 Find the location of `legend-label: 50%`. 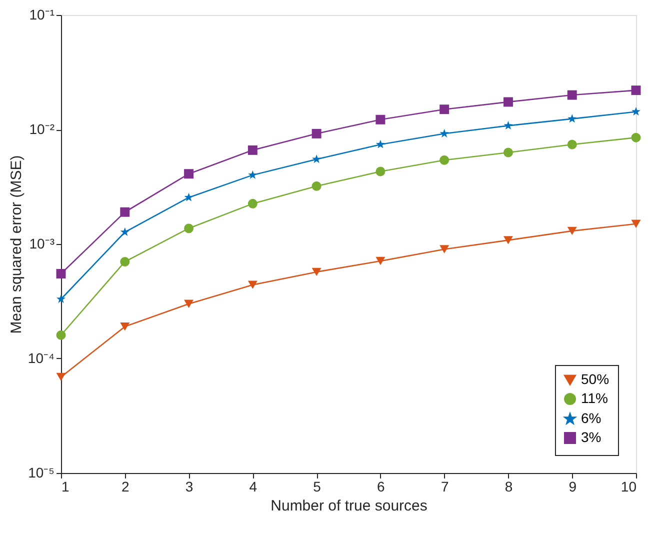

legend-label: 50% is located at coordinates (595, 379).